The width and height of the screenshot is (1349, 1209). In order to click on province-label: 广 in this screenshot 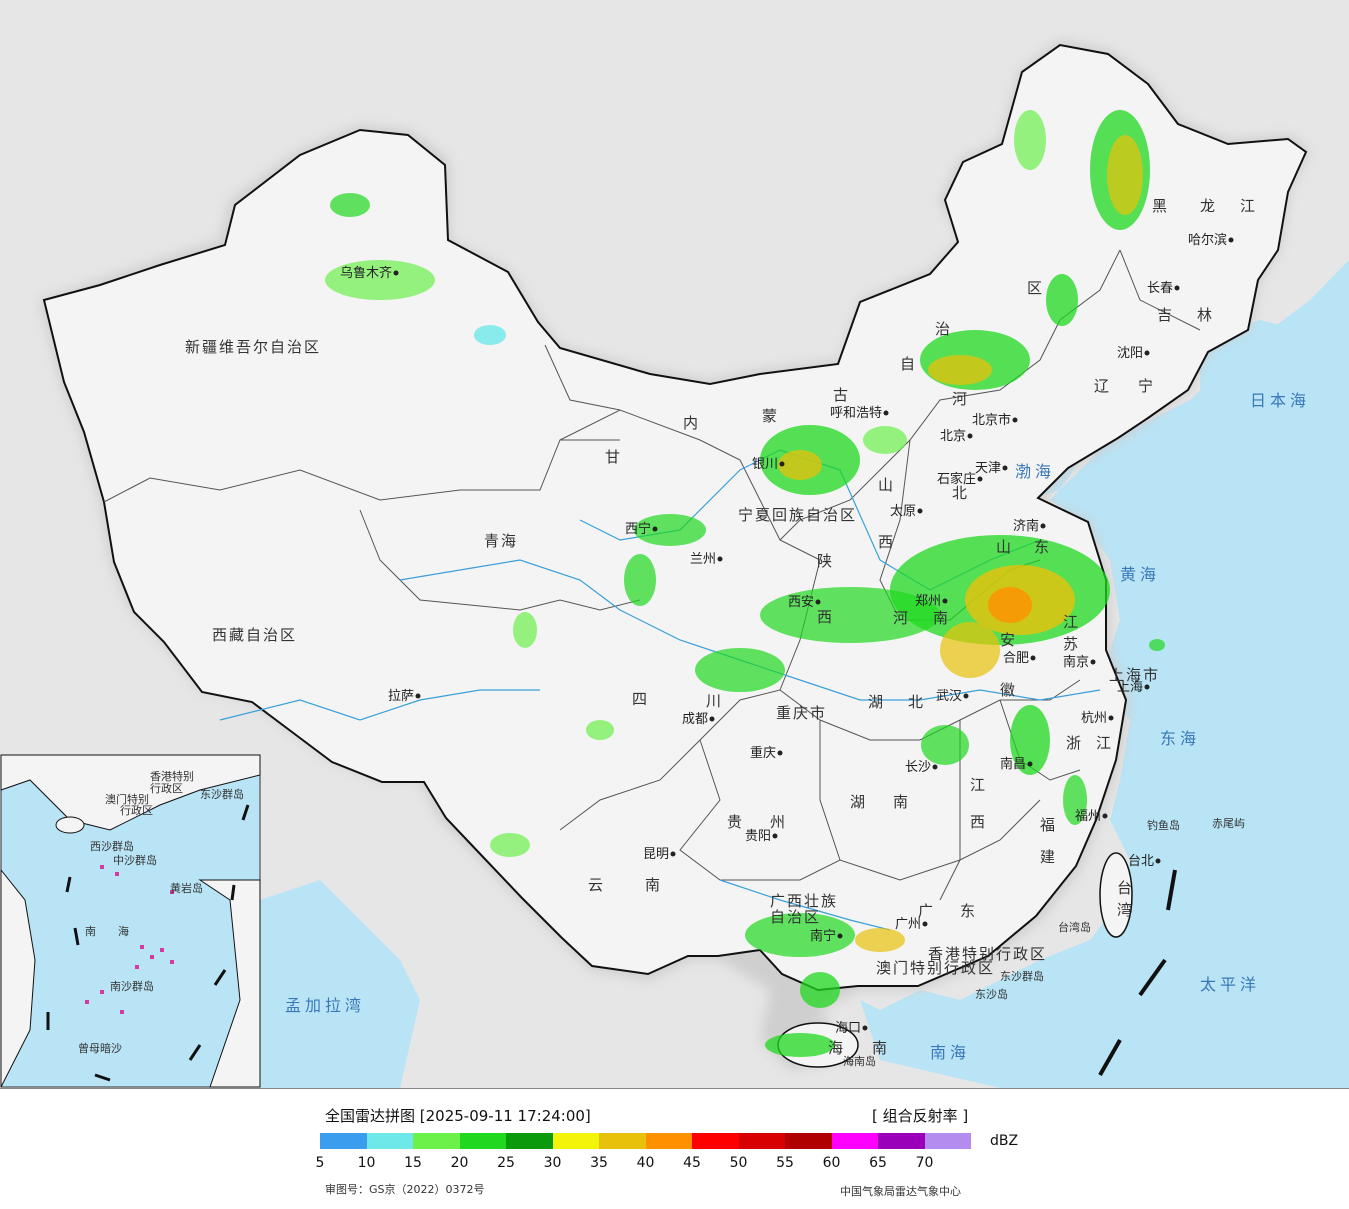, I will do `click(926, 911)`.